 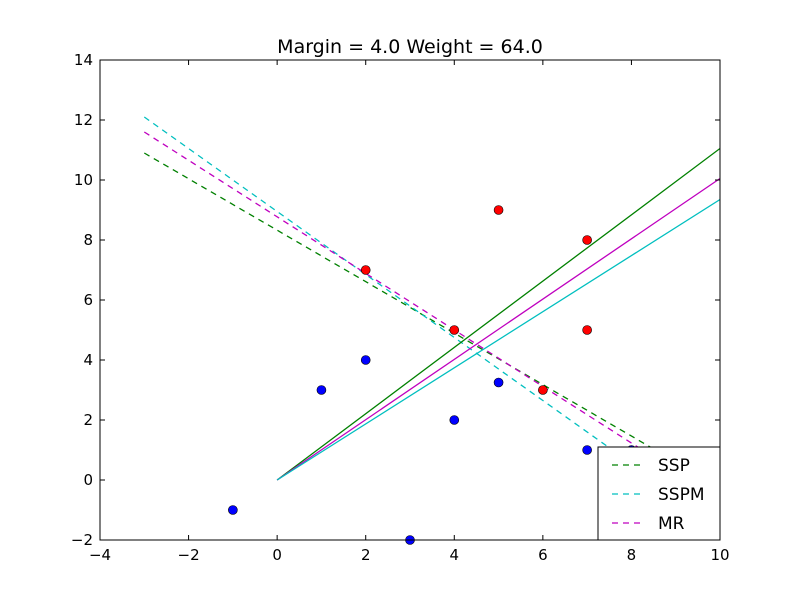 I want to click on y-tick-label: 14, so click(x=83, y=60).